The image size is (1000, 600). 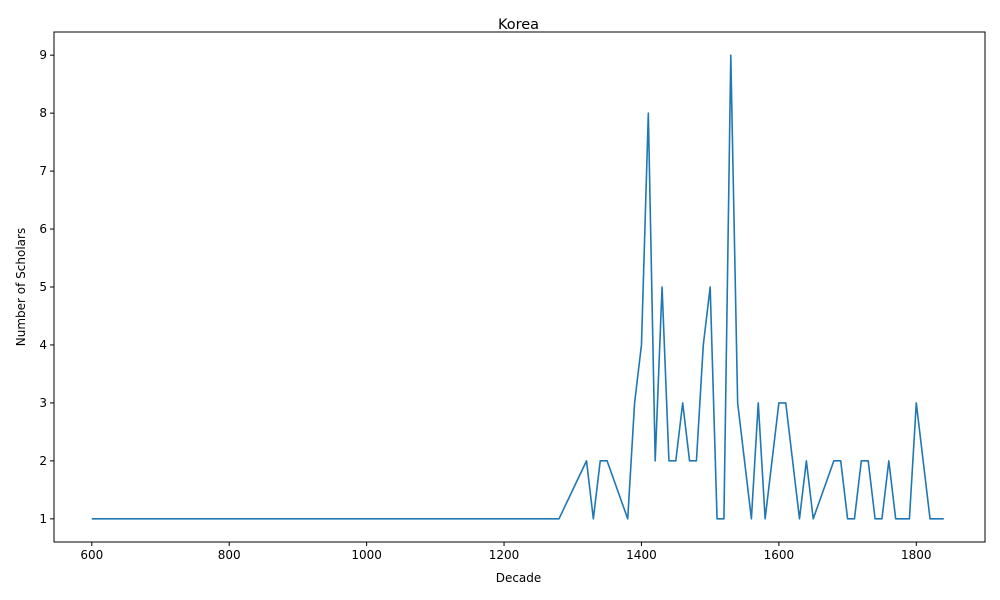 I want to click on y-tick-label: 3, so click(x=43, y=403).